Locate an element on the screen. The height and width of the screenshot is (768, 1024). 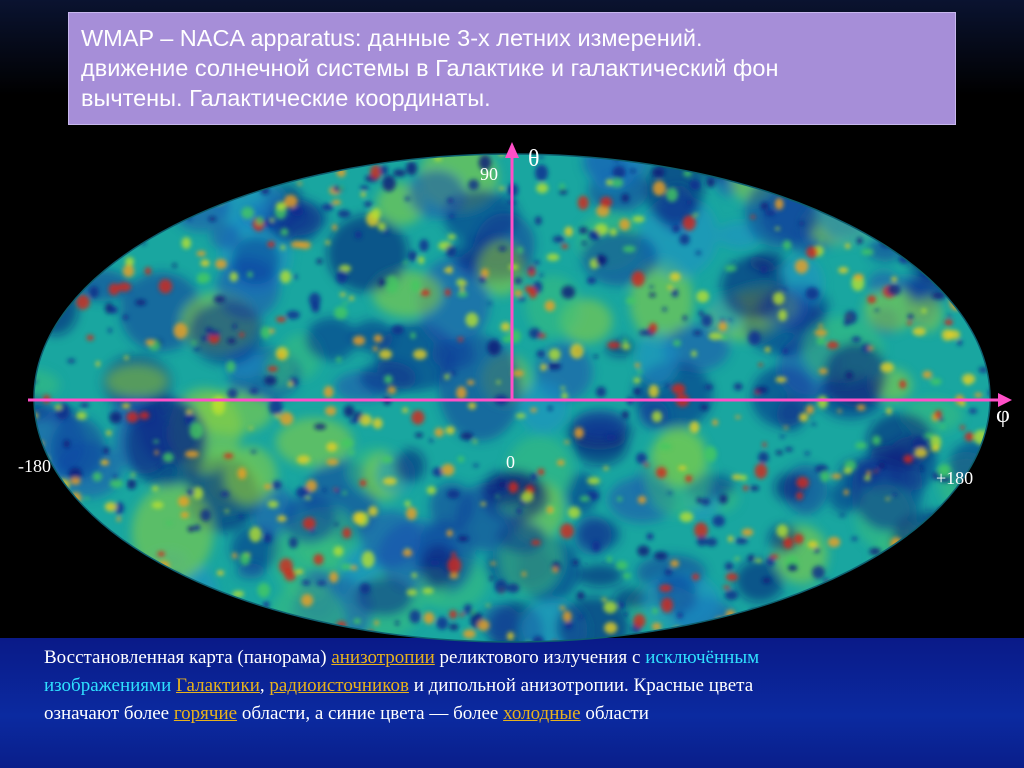
caption-text: означают более is located at coordinates (109, 713).